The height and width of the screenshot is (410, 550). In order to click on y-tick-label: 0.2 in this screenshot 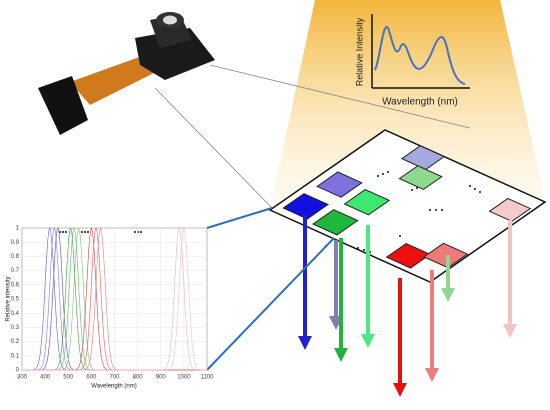, I will do `click(15, 342)`.